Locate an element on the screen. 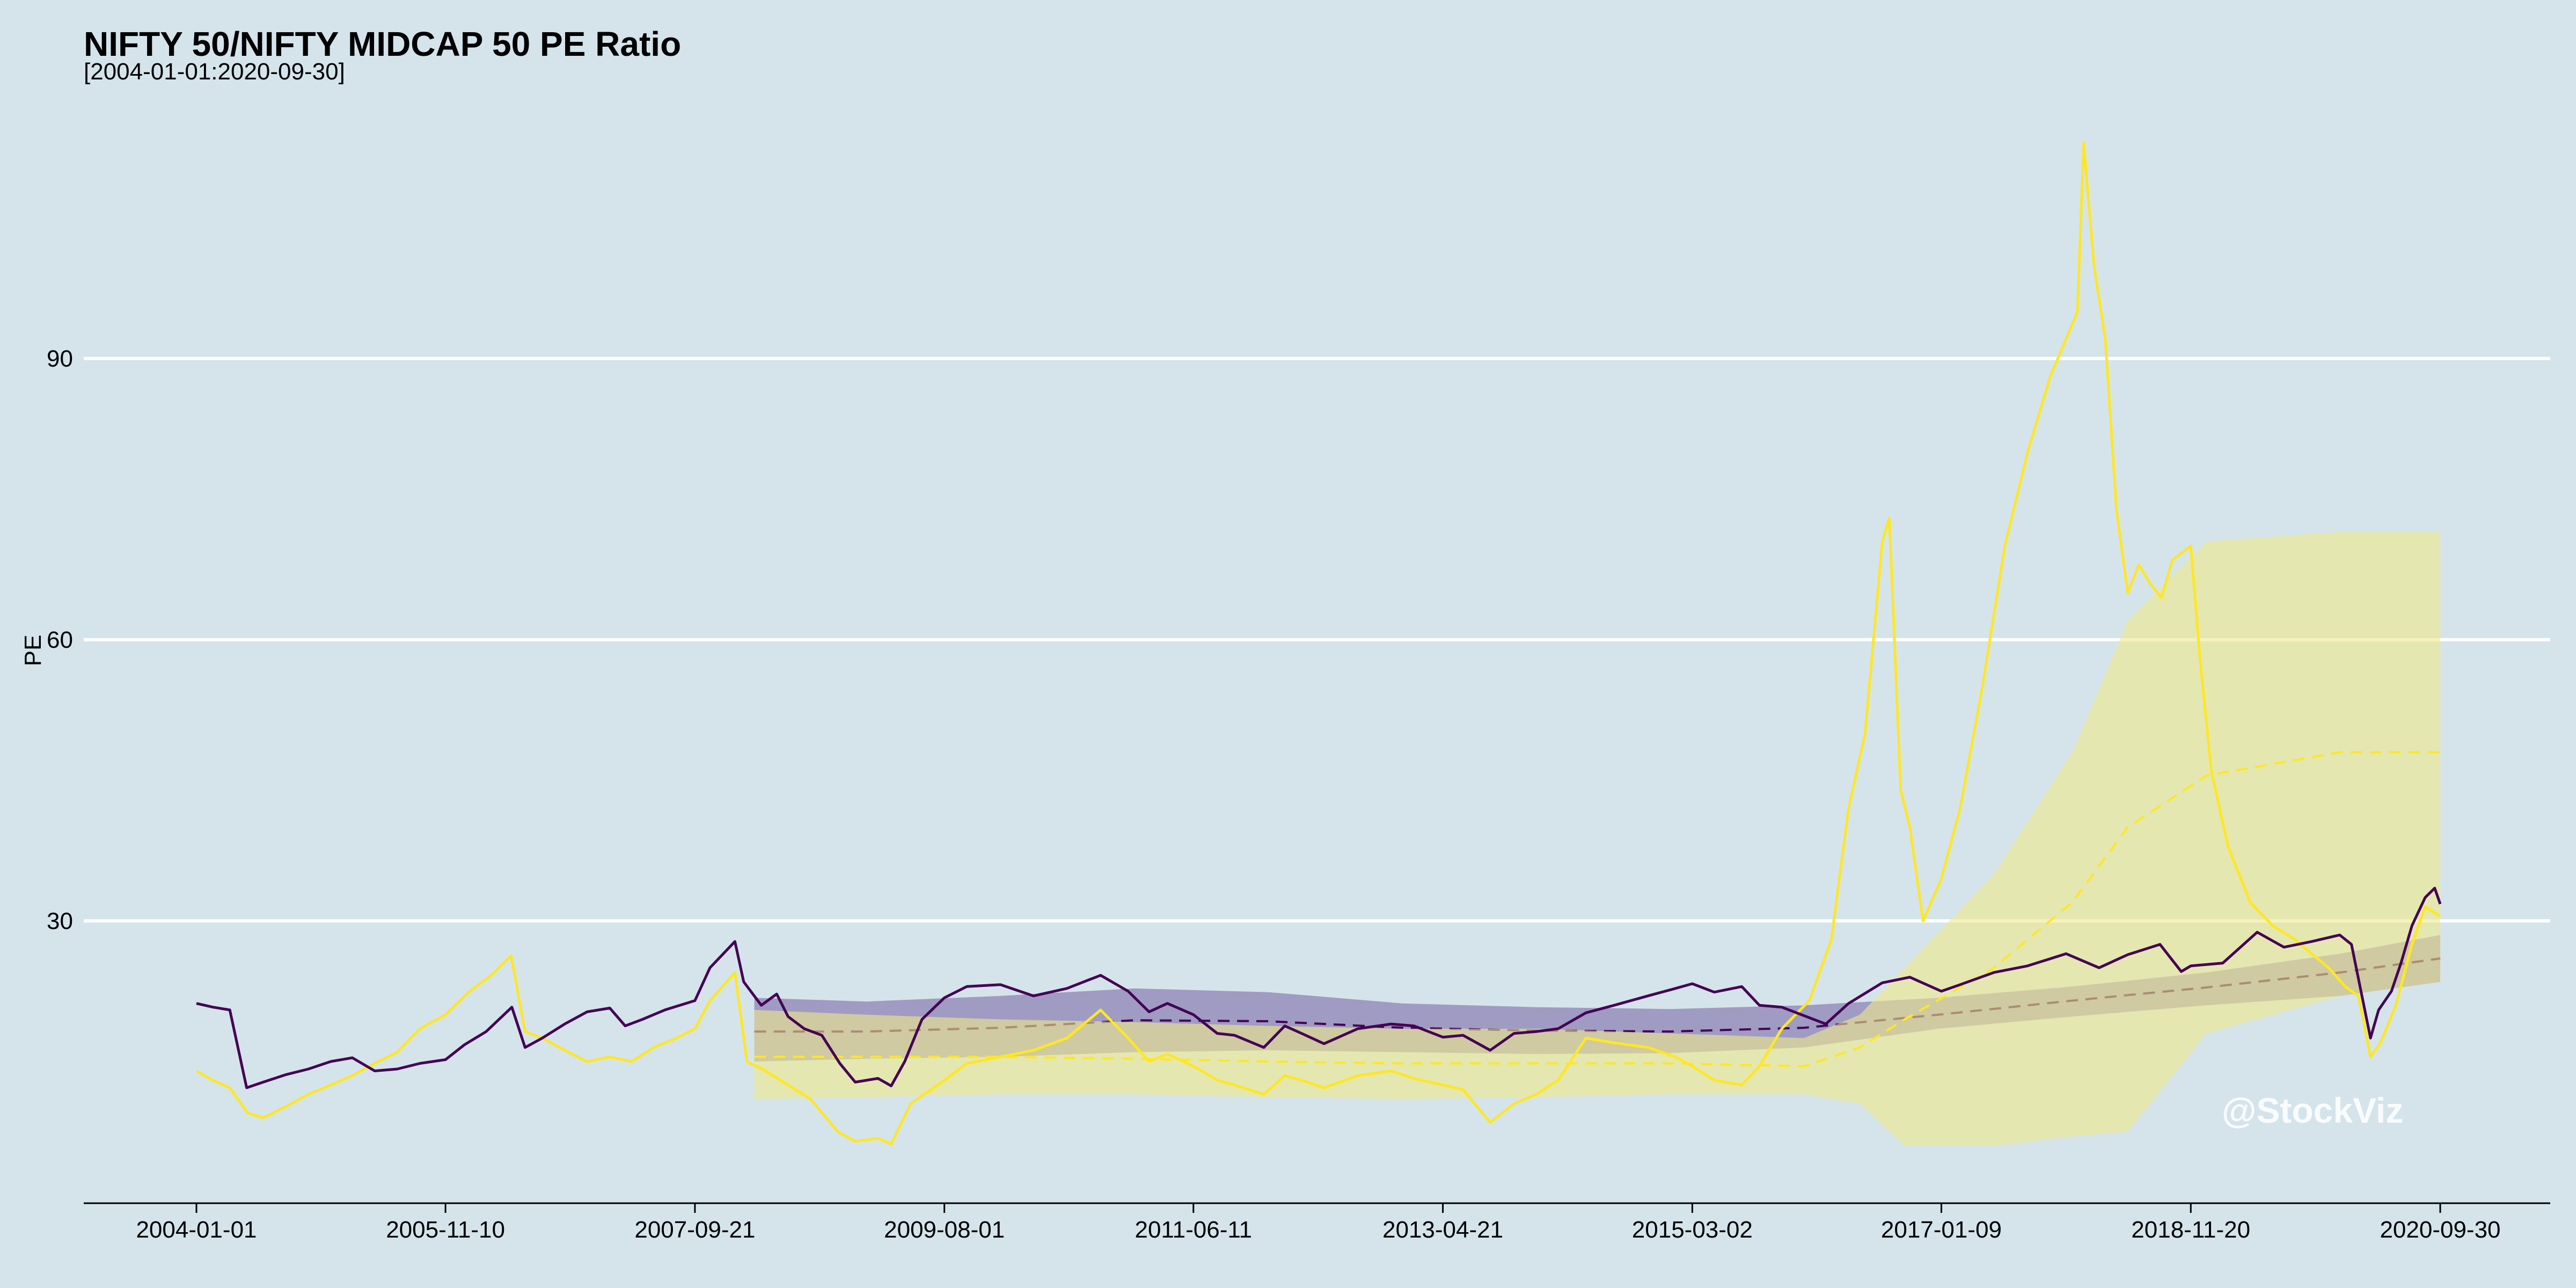 Image resolution: width=2576 pixels, height=1288 pixels. y-tick-label: 30 is located at coordinates (60, 921).